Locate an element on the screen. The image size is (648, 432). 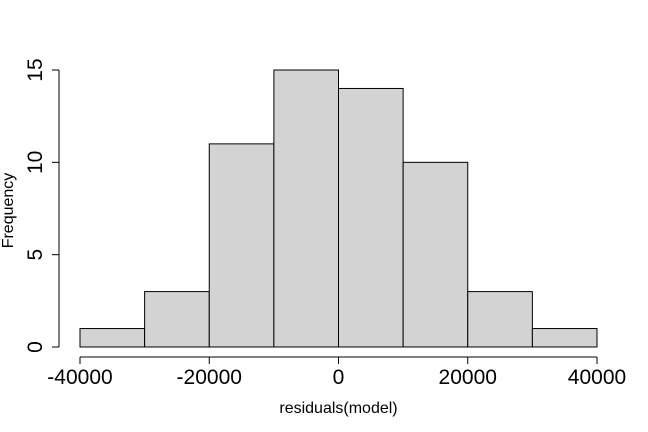
x-axis: -40000 -20000 0 20000 40000 is located at coordinates (336, 372).